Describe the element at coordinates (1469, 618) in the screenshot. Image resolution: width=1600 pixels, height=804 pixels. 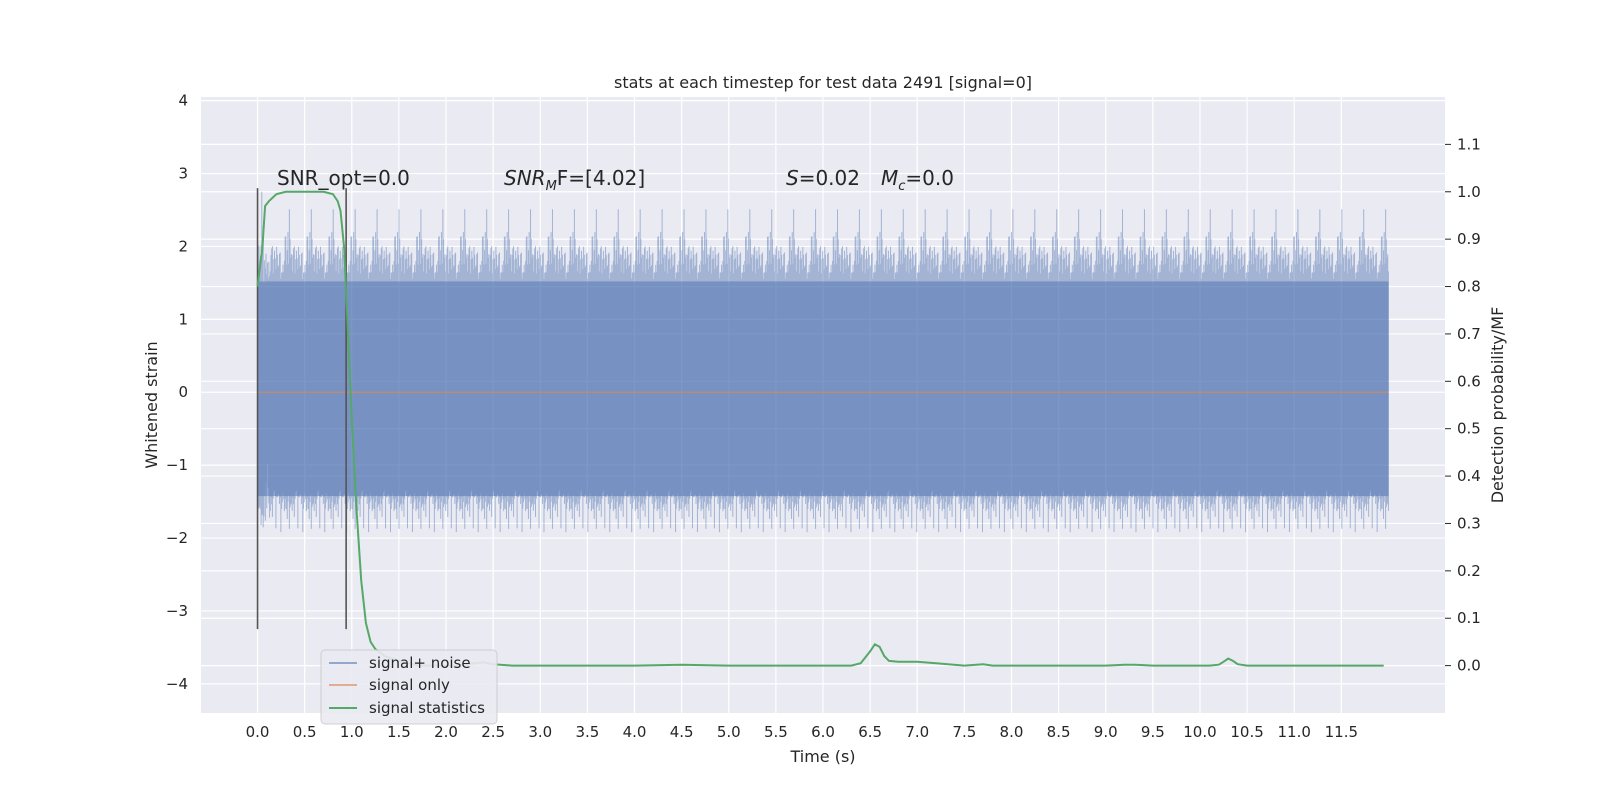
I see `y2-tick-label: 0.1` at that location.